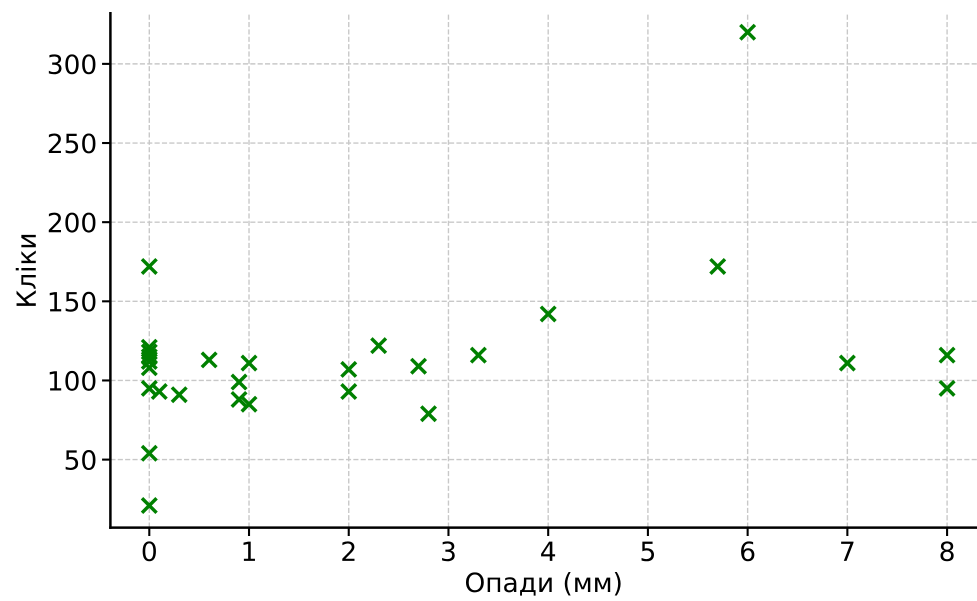  I want to click on x-axis-title: Опади (мм), so click(543, 584).